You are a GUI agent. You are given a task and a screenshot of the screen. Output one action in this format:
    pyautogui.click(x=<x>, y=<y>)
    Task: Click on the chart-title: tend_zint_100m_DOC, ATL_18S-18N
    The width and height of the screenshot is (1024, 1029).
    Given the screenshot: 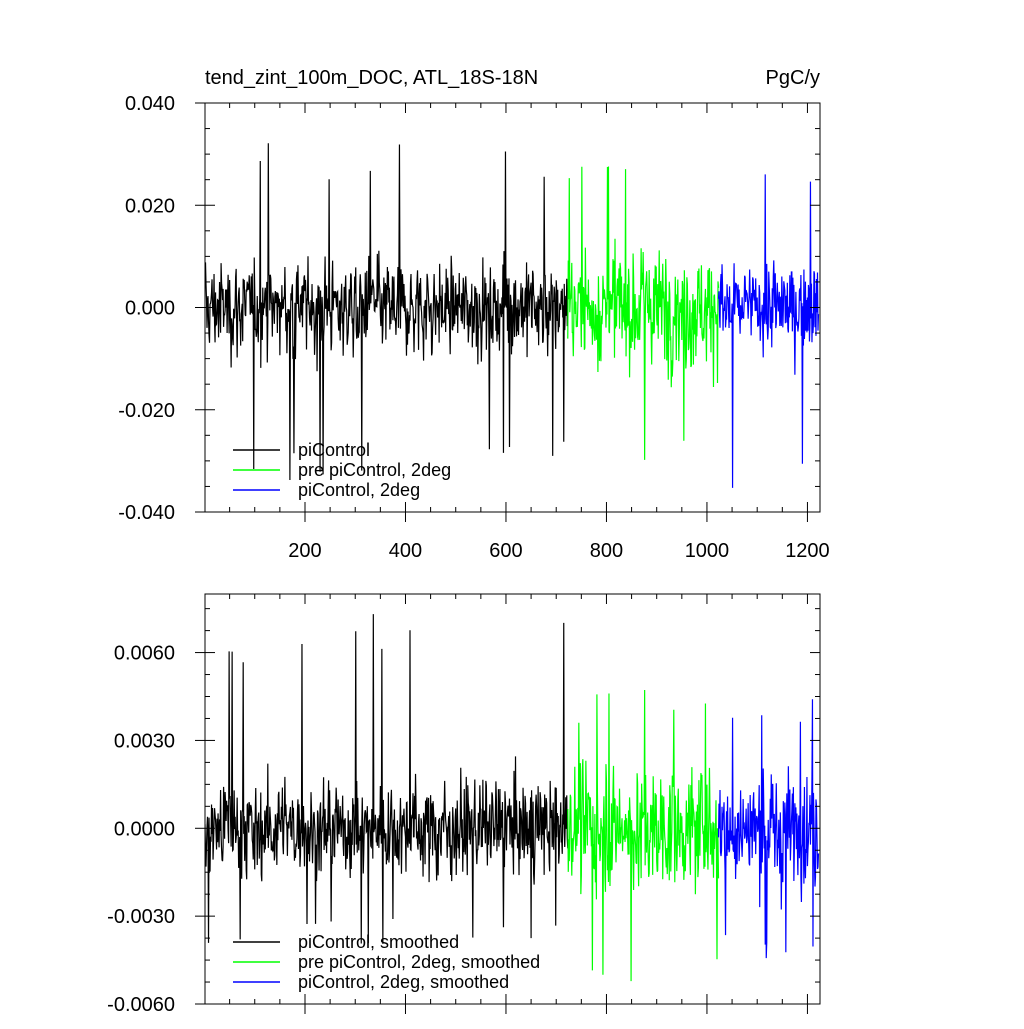 What is the action you would take?
    pyautogui.click(x=371, y=78)
    